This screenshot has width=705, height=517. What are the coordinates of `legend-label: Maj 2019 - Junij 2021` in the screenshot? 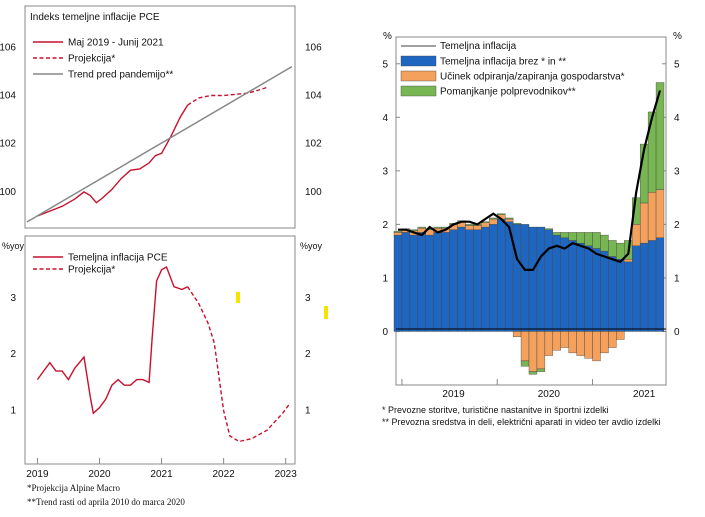 It's located at (116, 43).